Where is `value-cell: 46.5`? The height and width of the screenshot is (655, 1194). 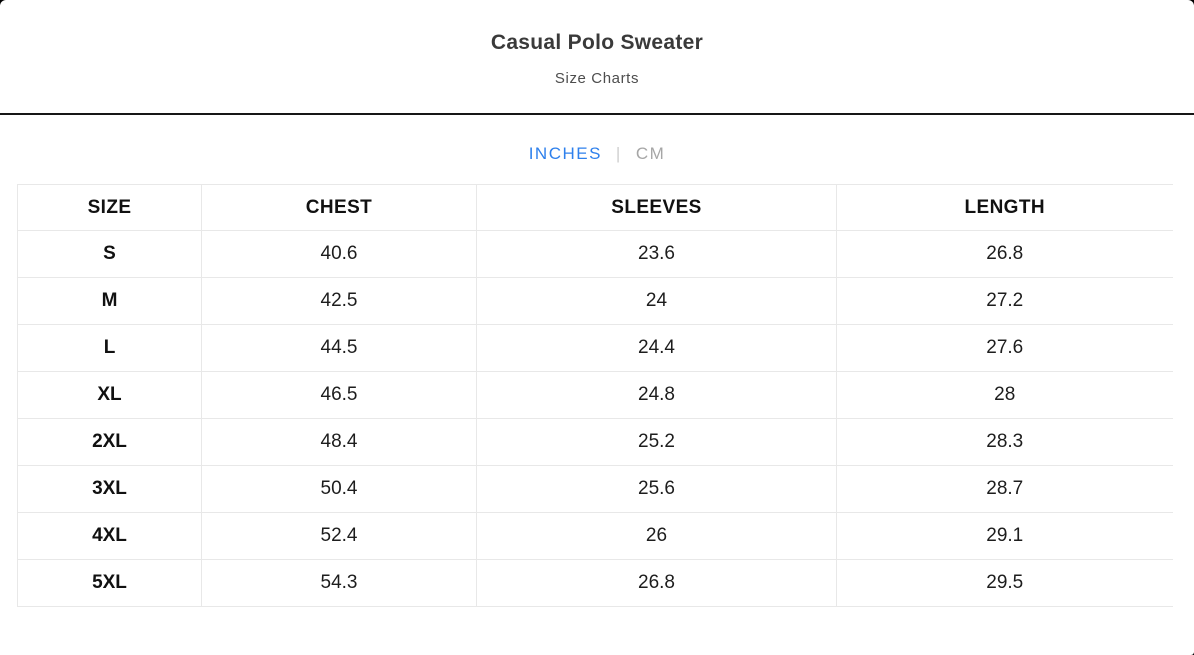 value-cell: 46.5 is located at coordinates (339, 395).